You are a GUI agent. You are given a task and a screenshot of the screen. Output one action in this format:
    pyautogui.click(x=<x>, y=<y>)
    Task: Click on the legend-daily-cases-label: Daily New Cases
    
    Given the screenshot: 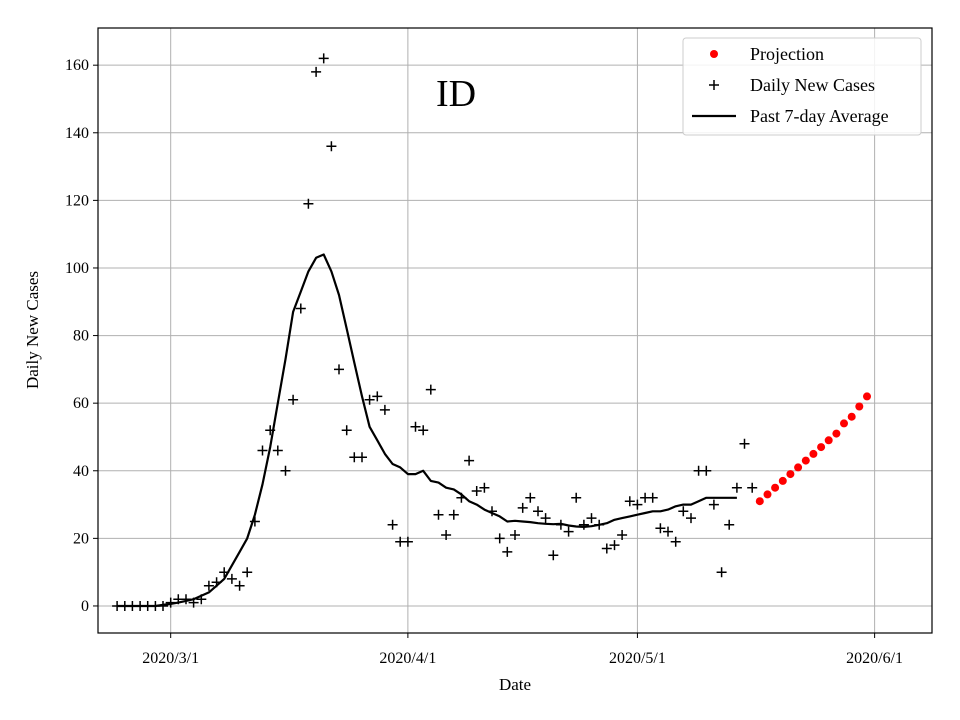 What is the action you would take?
    pyautogui.click(x=812, y=85)
    